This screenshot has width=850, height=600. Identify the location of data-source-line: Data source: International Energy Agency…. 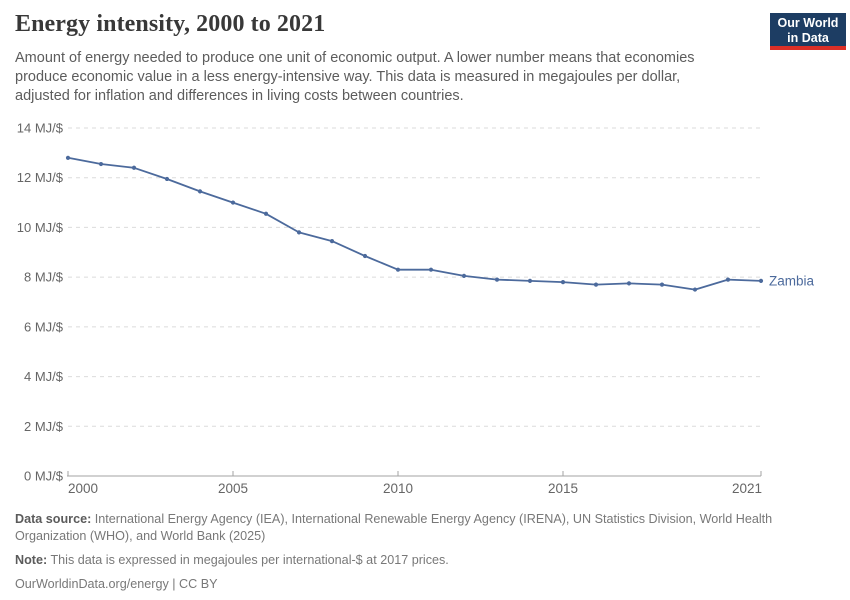
(410, 528).